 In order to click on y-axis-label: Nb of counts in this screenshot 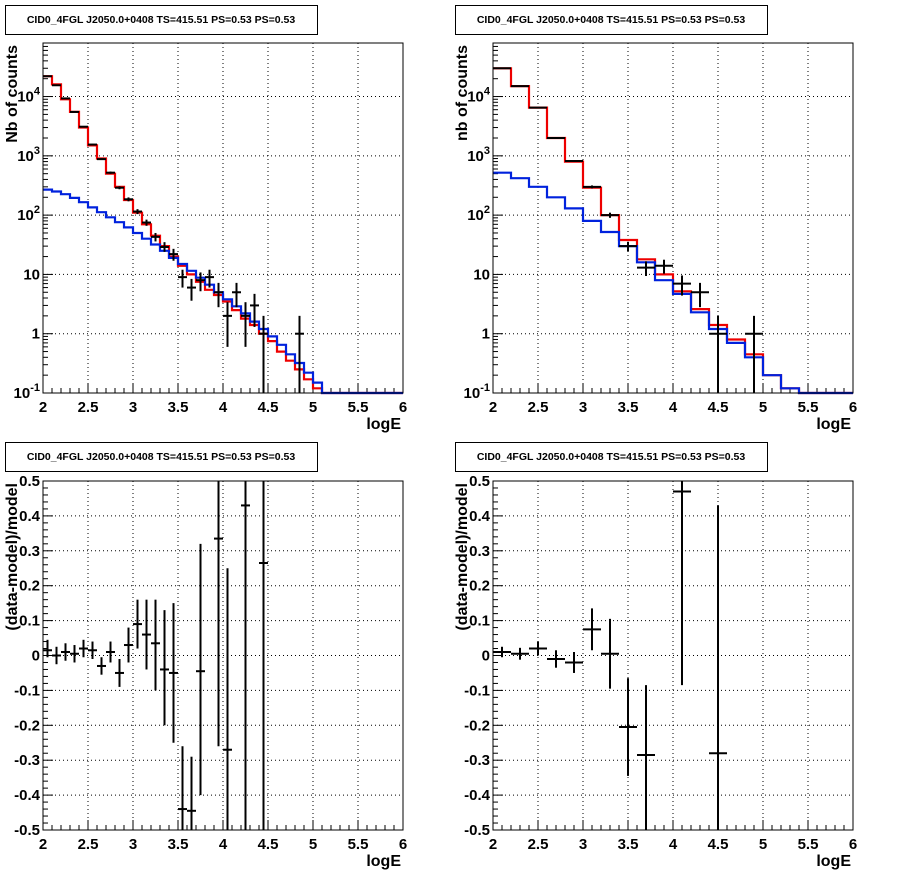, I will do `click(12, 94)`.